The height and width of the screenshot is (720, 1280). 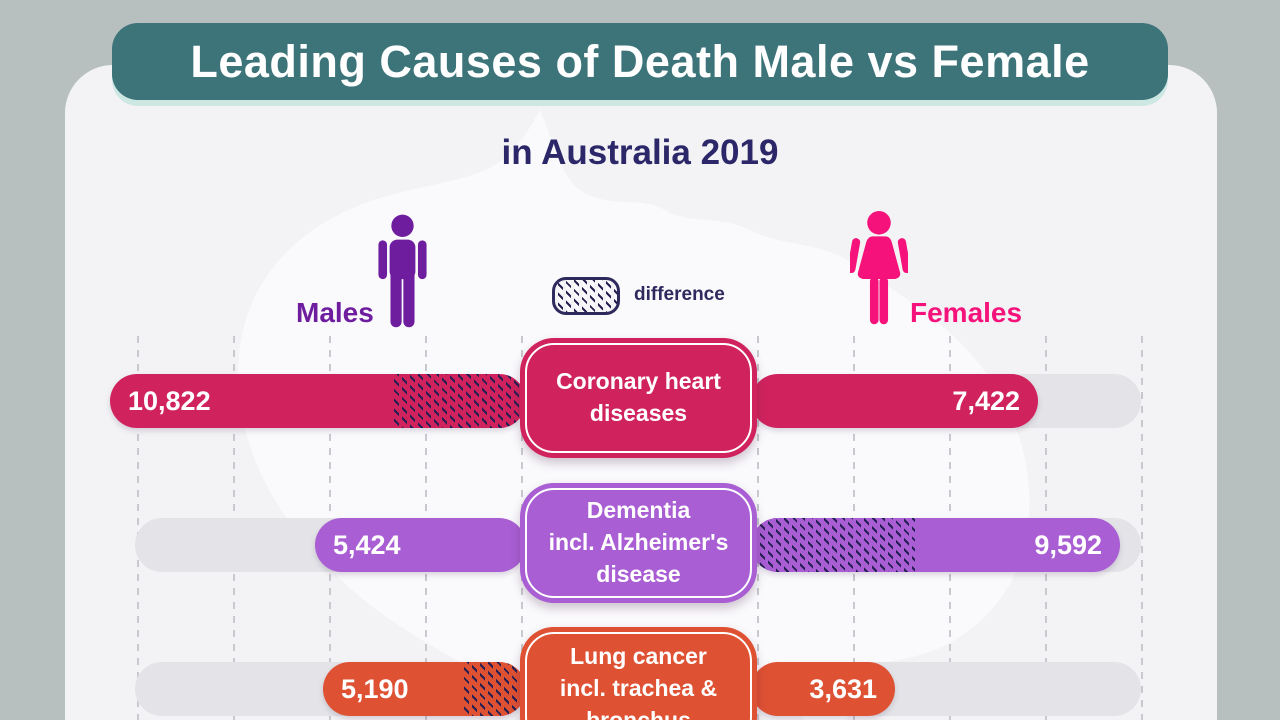 I want to click on cause-label: Dementia incl. Alzheimer's disease, so click(x=638, y=543).